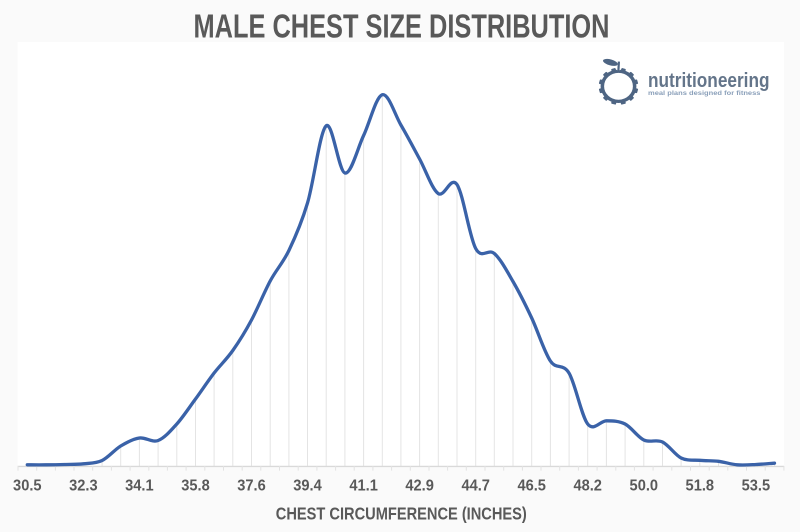  What do you see at coordinates (704, 93) in the screenshot?
I see `svg-text:meal plans designed for fitnes: meal plans designed for fitness` at bounding box center [704, 93].